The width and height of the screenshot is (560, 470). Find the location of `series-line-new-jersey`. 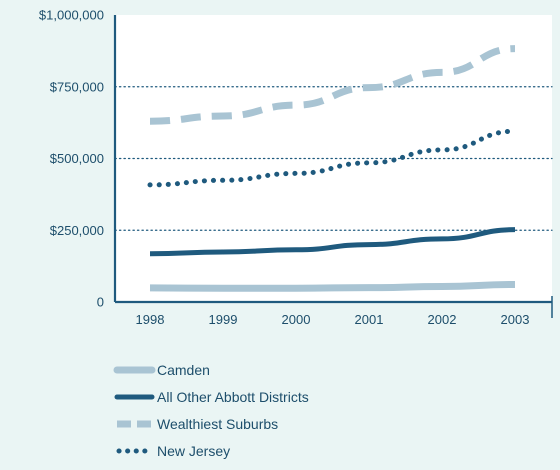

series-line-new-jersey is located at coordinates (332, 158).